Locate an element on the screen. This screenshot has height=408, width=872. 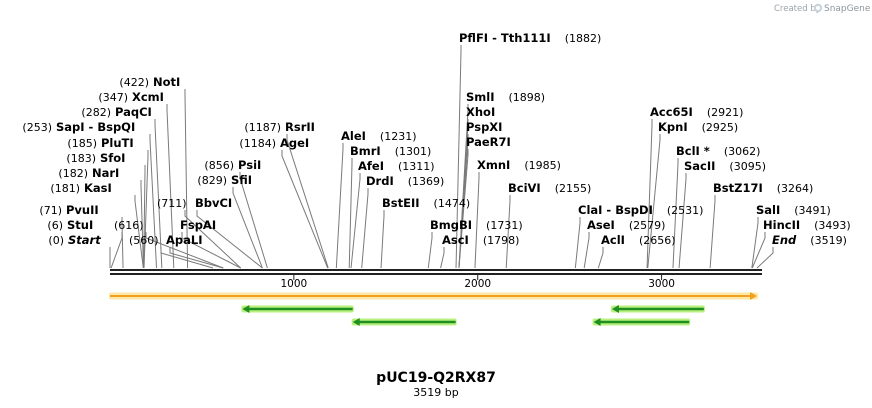
site-afei: AfeI (1311) is located at coordinates (396, 166).